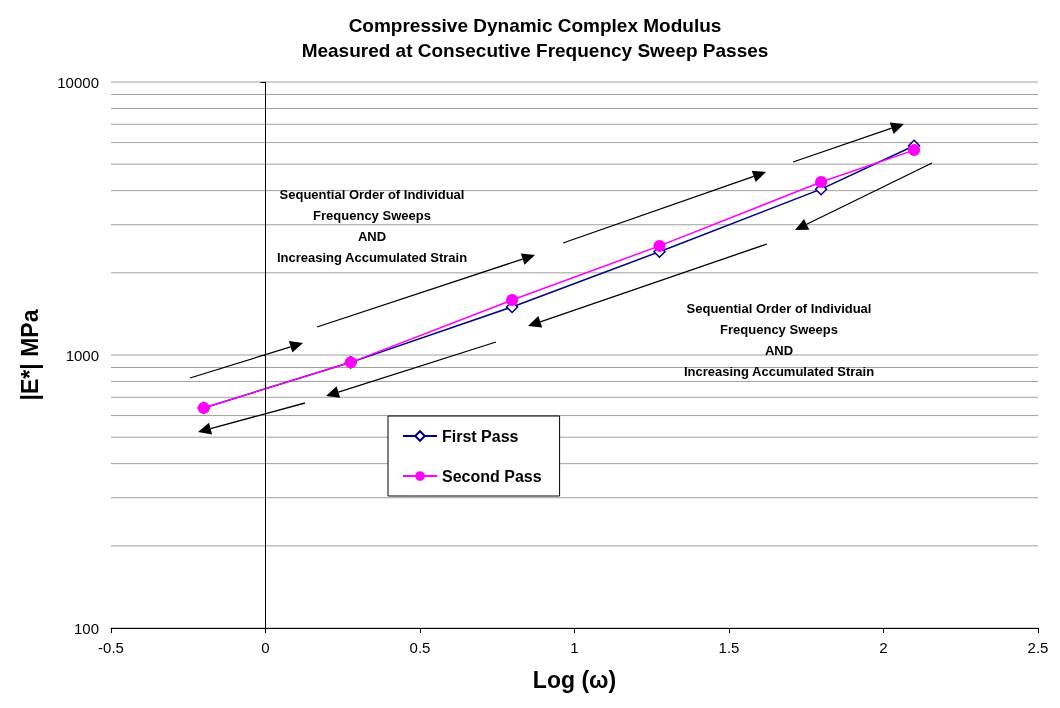 This screenshot has width=1060, height=708. I want to click on y-tick-label: 1000, so click(82, 355).